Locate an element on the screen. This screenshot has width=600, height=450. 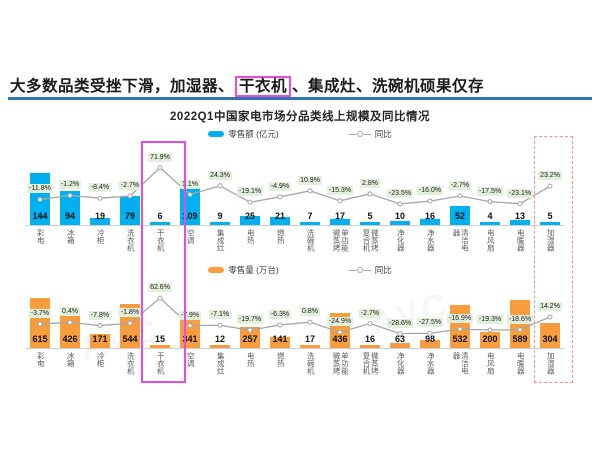
category-label: 干衣机 is located at coordinates (161, 240).